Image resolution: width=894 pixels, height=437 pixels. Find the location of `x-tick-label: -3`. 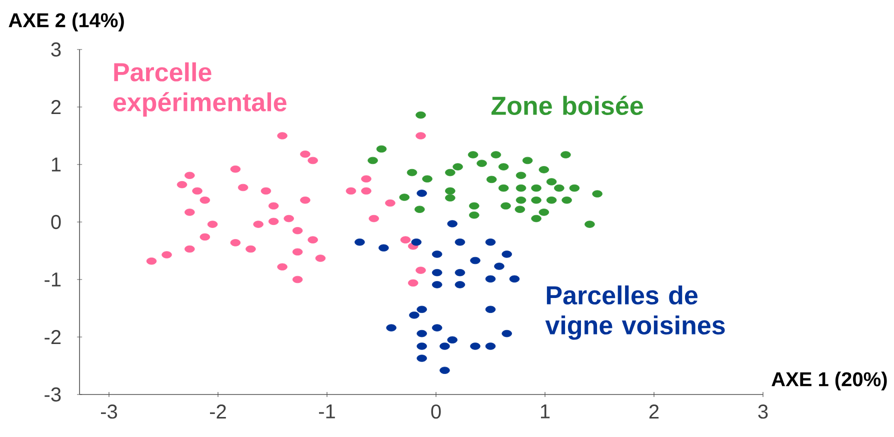

x-tick-label: -3 is located at coordinates (109, 411).